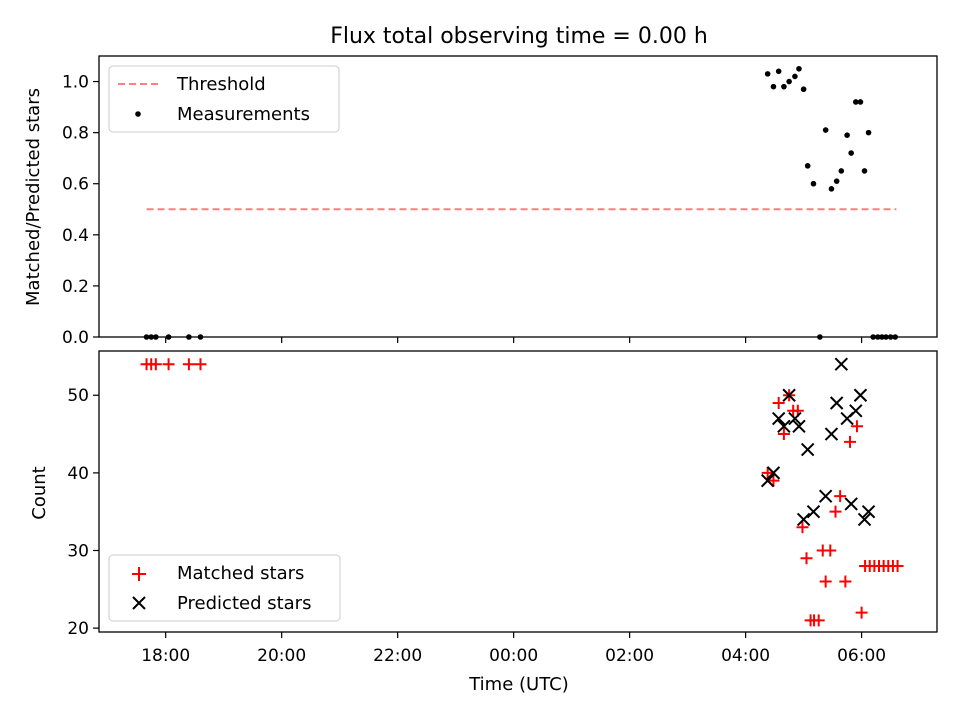 The width and height of the screenshot is (960, 720). What do you see at coordinates (75, 83) in the screenshot?
I see `top-ytick-label: 1.0` at bounding box center [75, 83].